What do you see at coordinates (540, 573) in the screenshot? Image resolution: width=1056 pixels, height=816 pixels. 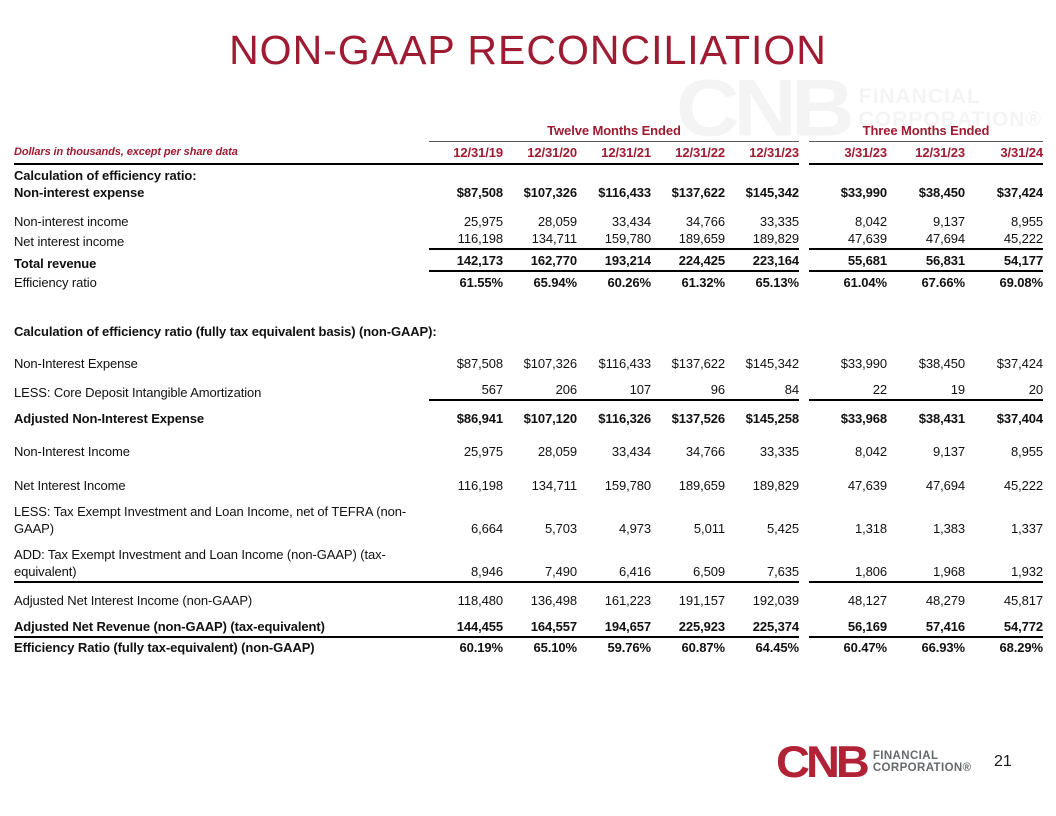 I see `cell-value: 7,490` at bounding box center [540, 573].